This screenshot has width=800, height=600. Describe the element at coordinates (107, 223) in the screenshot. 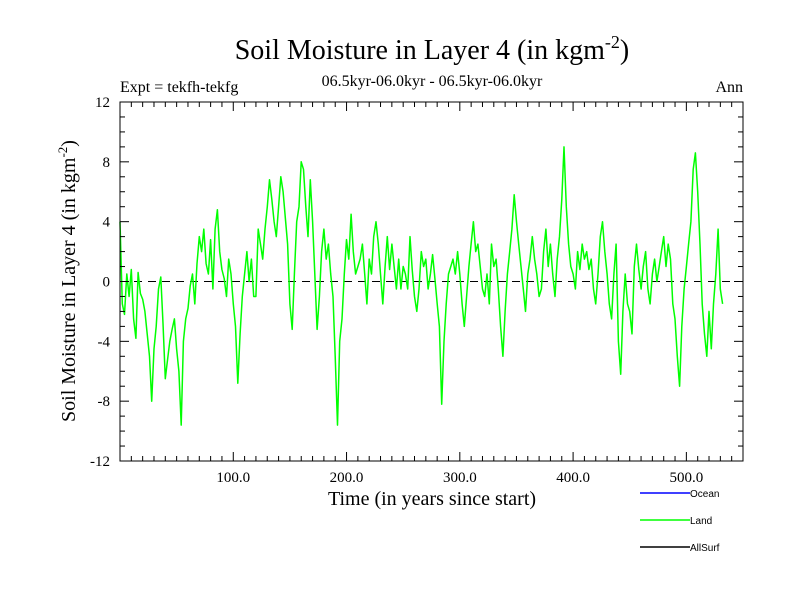

I see `y-tick-label: 4` at that location.